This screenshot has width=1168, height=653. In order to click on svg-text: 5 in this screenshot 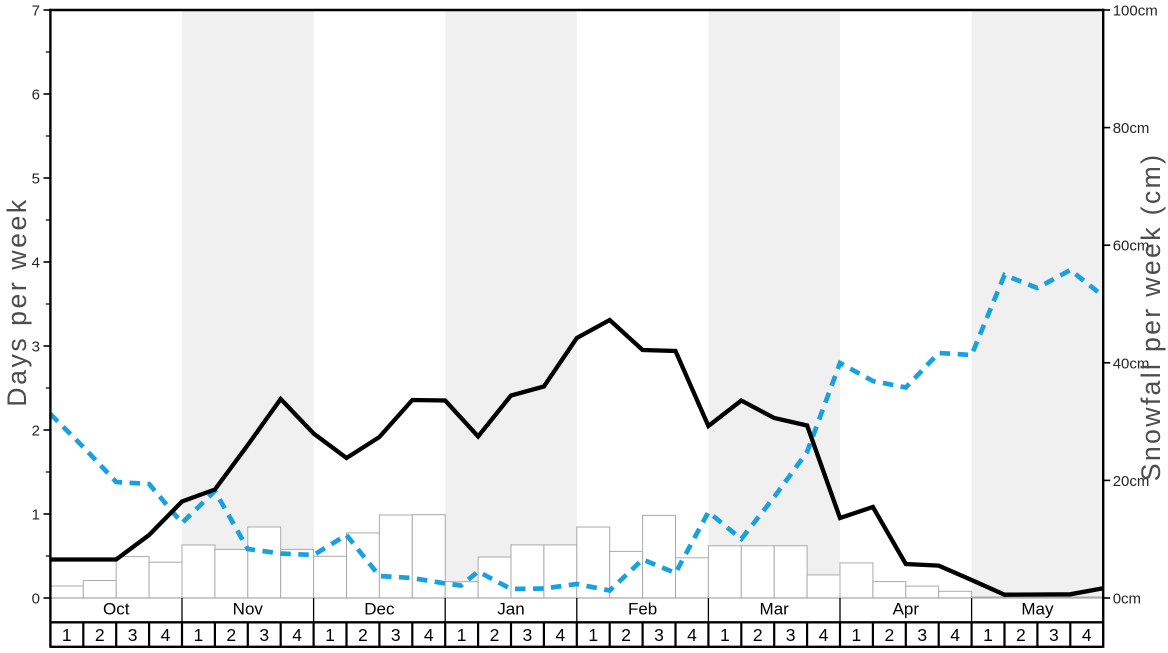, I will do `click(36, 179)`.